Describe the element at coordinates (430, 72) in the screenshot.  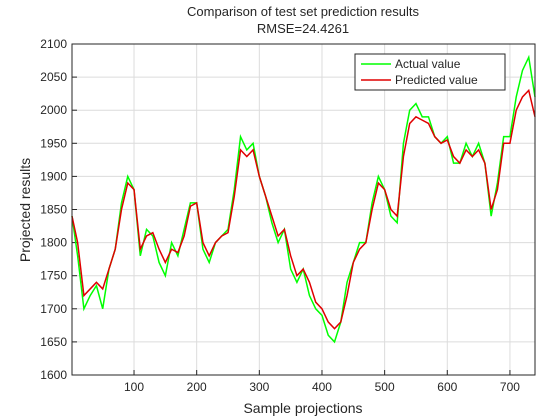
I see `legend-box` at that location.